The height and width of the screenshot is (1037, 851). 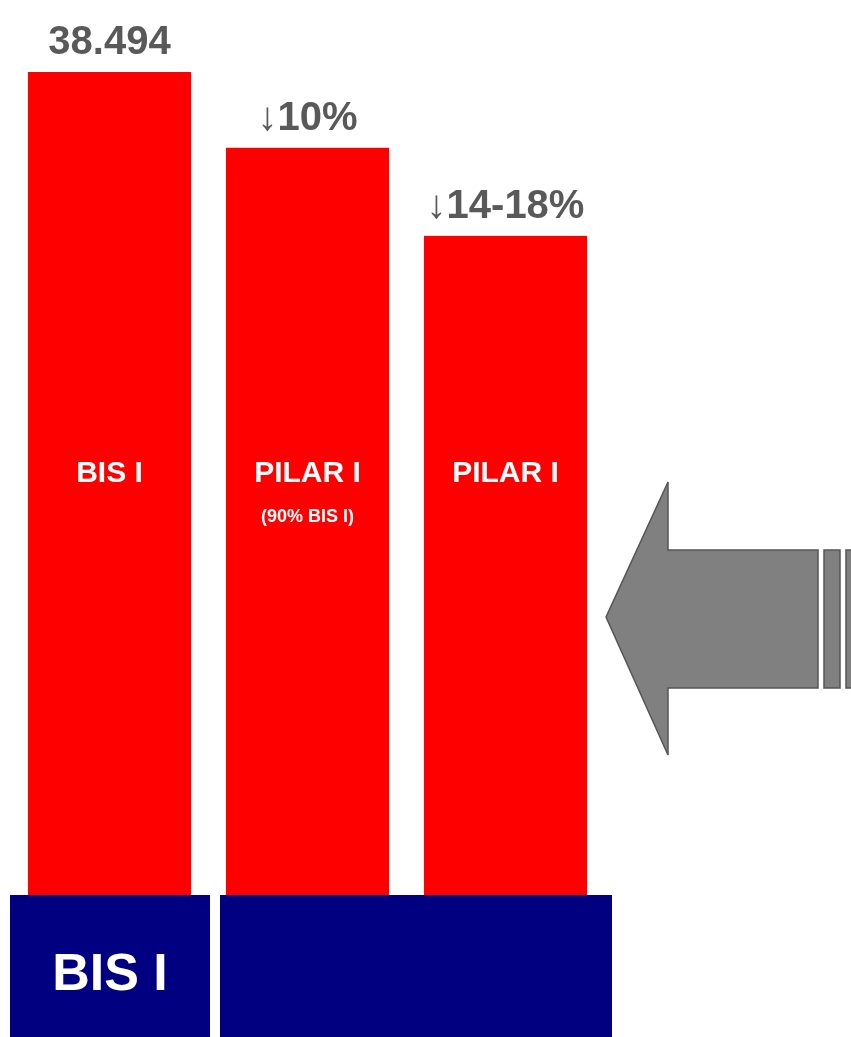 What do you see at coordinates (109, 471) in the screenshot?
I see `x-tick-label: BIS I` at bounding box center [109, 471].